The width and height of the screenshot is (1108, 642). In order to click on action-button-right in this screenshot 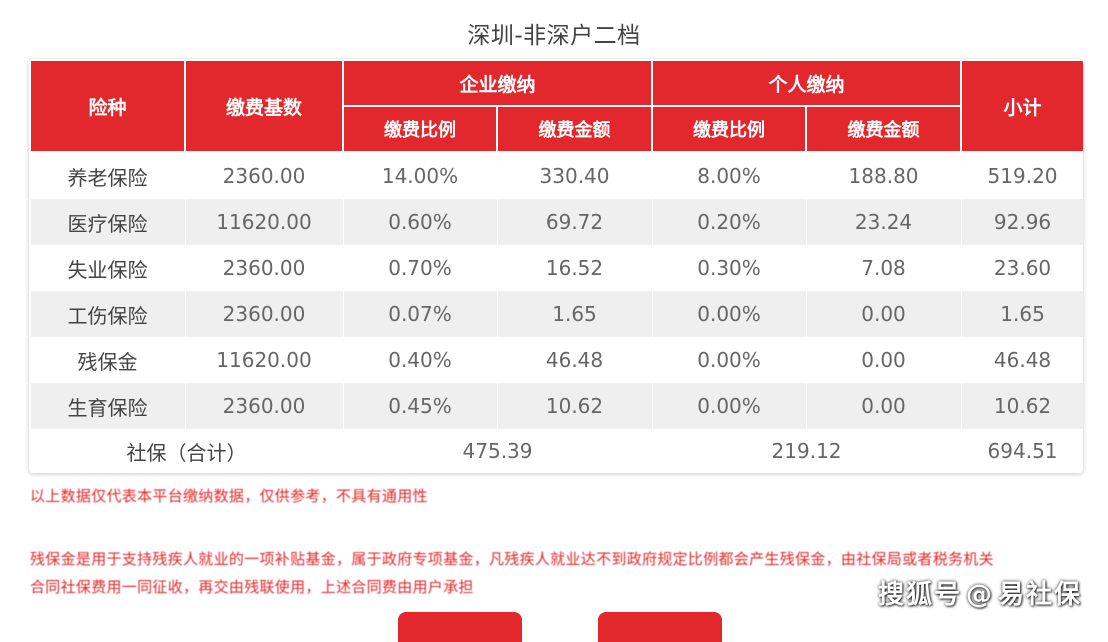, I will do `click(660, 627)`.